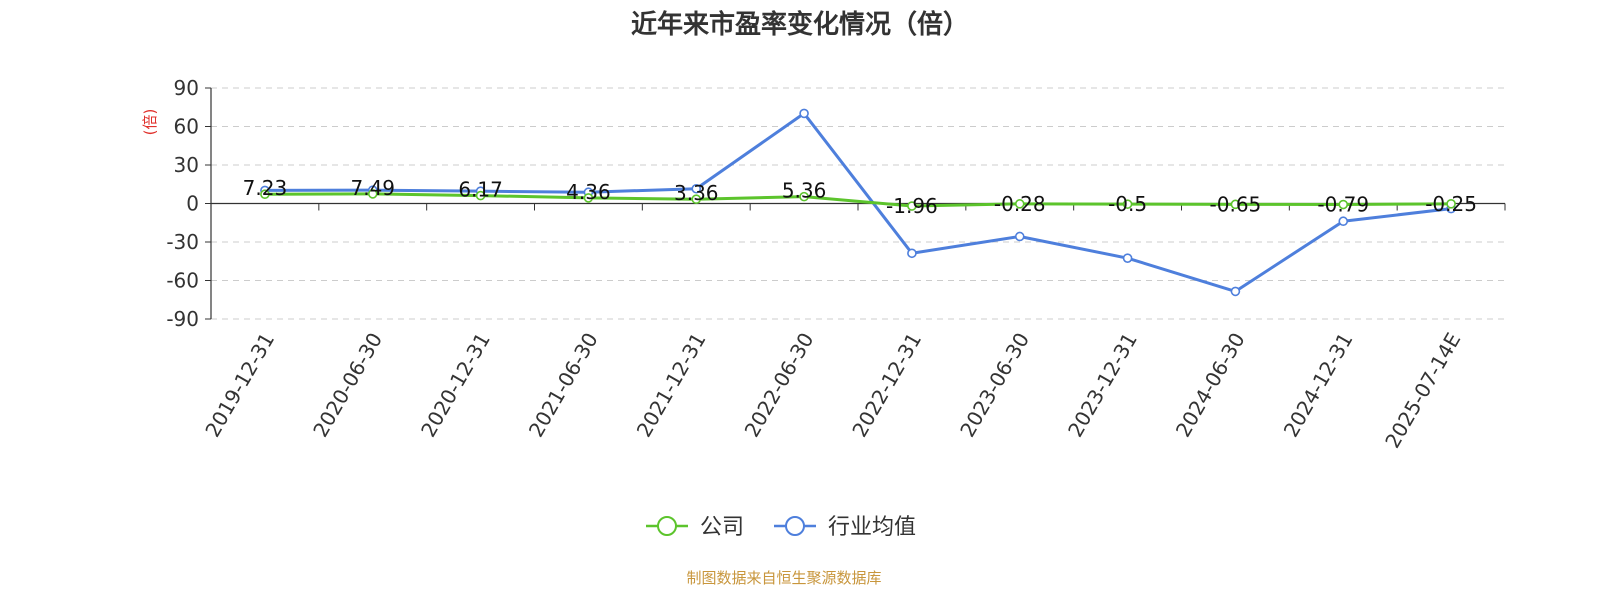  I want to click on y-tick-label: -90, so click(182, 319).